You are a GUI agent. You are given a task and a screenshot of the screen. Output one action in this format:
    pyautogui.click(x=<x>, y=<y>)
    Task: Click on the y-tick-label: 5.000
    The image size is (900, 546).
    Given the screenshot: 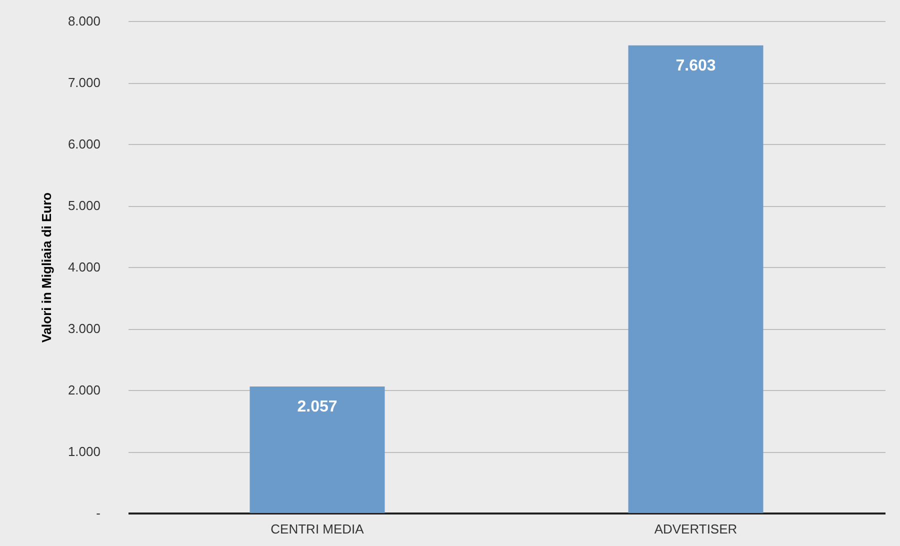 What is the action you would take?
    pyautogui.click(x=84, y=205)
    